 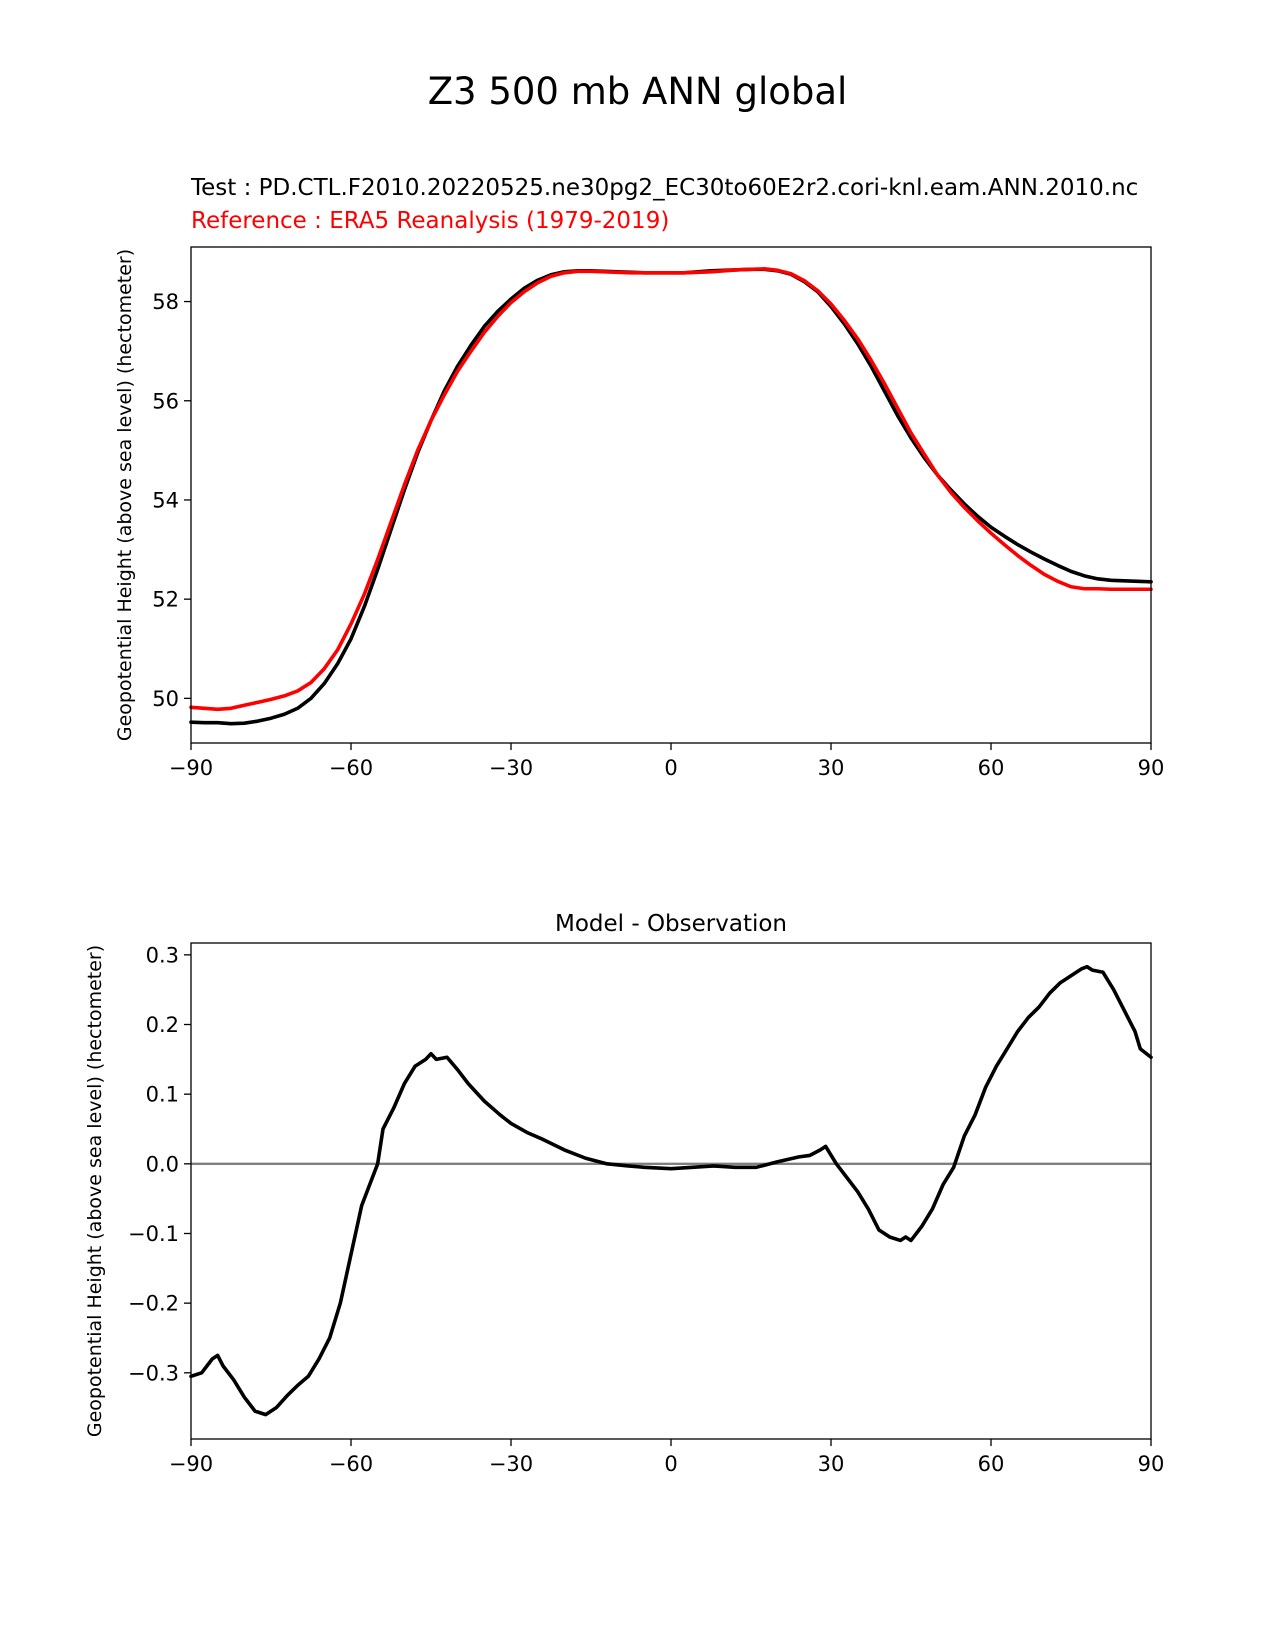 What do you see at coordinates (165, 500) in the screenshot?
I see `panel1-ytick-label: 54` at bounding box center [165, 500].